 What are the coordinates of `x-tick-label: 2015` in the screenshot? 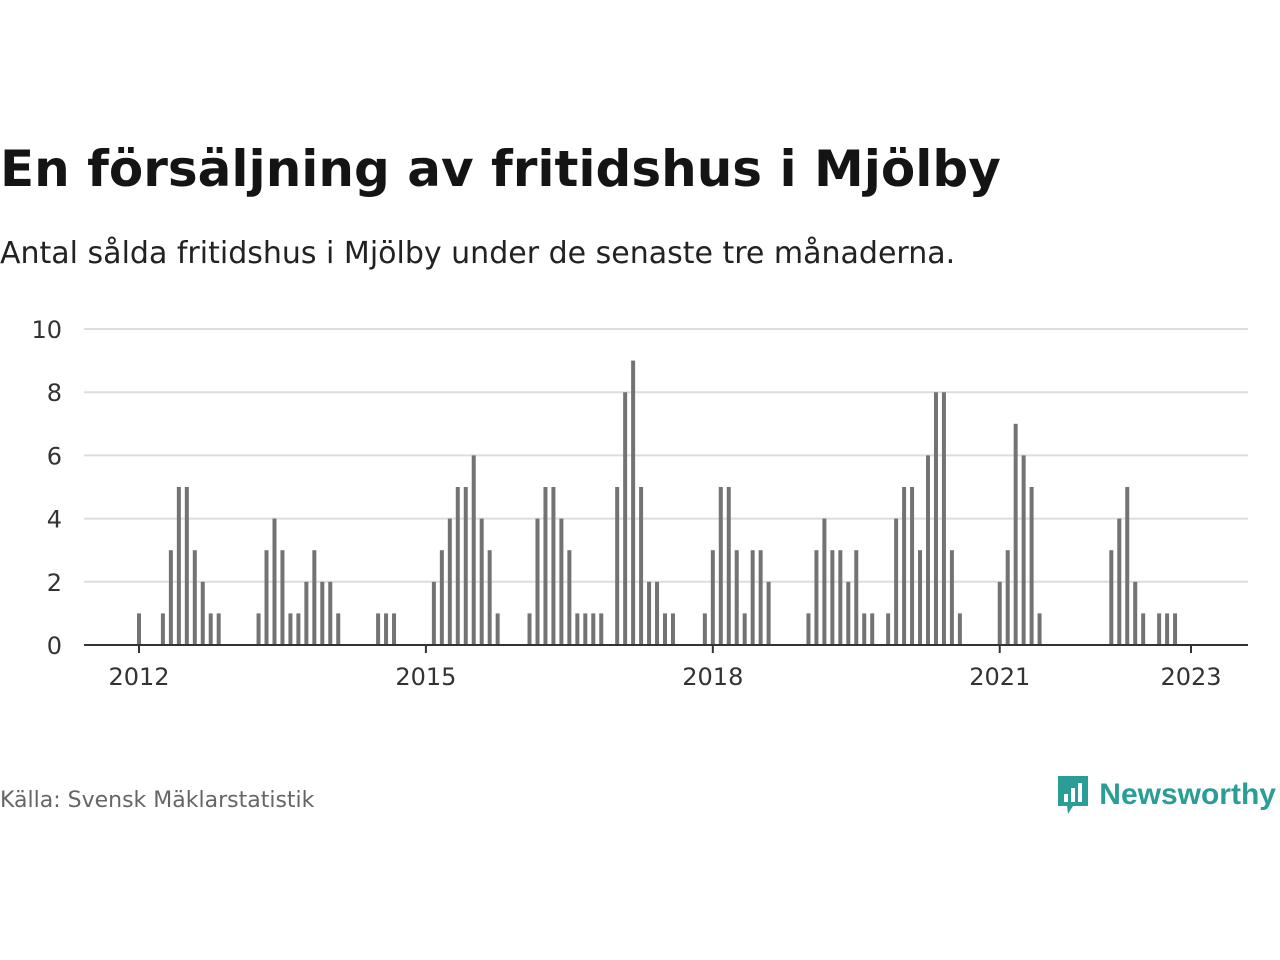 It's located at (425, 677).